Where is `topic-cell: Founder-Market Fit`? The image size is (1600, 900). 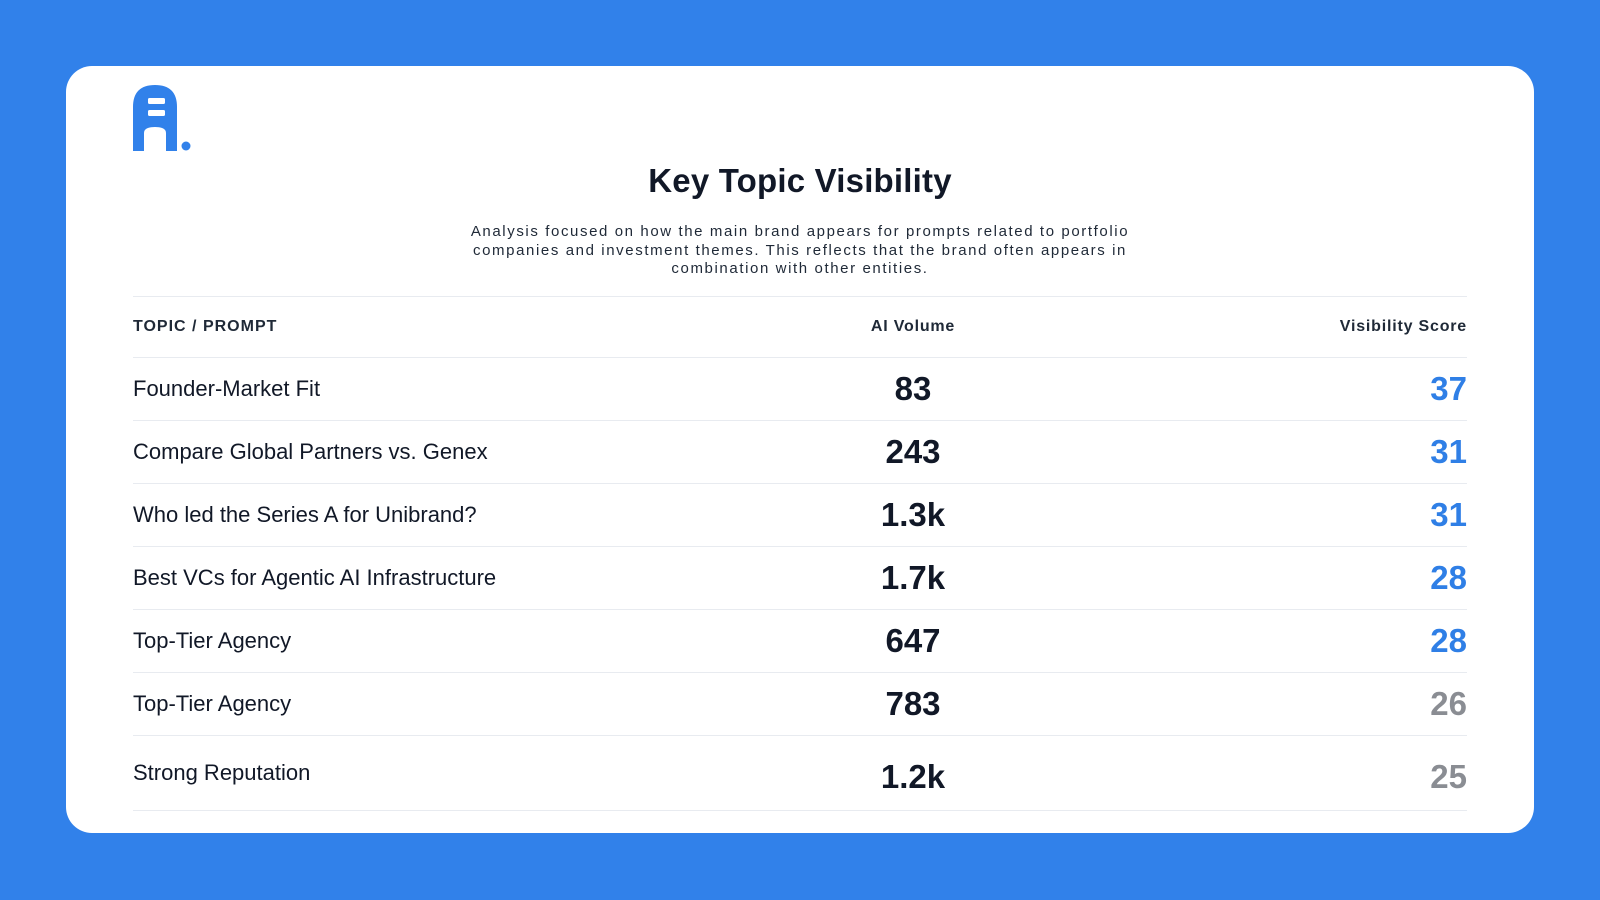 topic-cell: Founder-Market Fit is located at coordinates (227, 388).